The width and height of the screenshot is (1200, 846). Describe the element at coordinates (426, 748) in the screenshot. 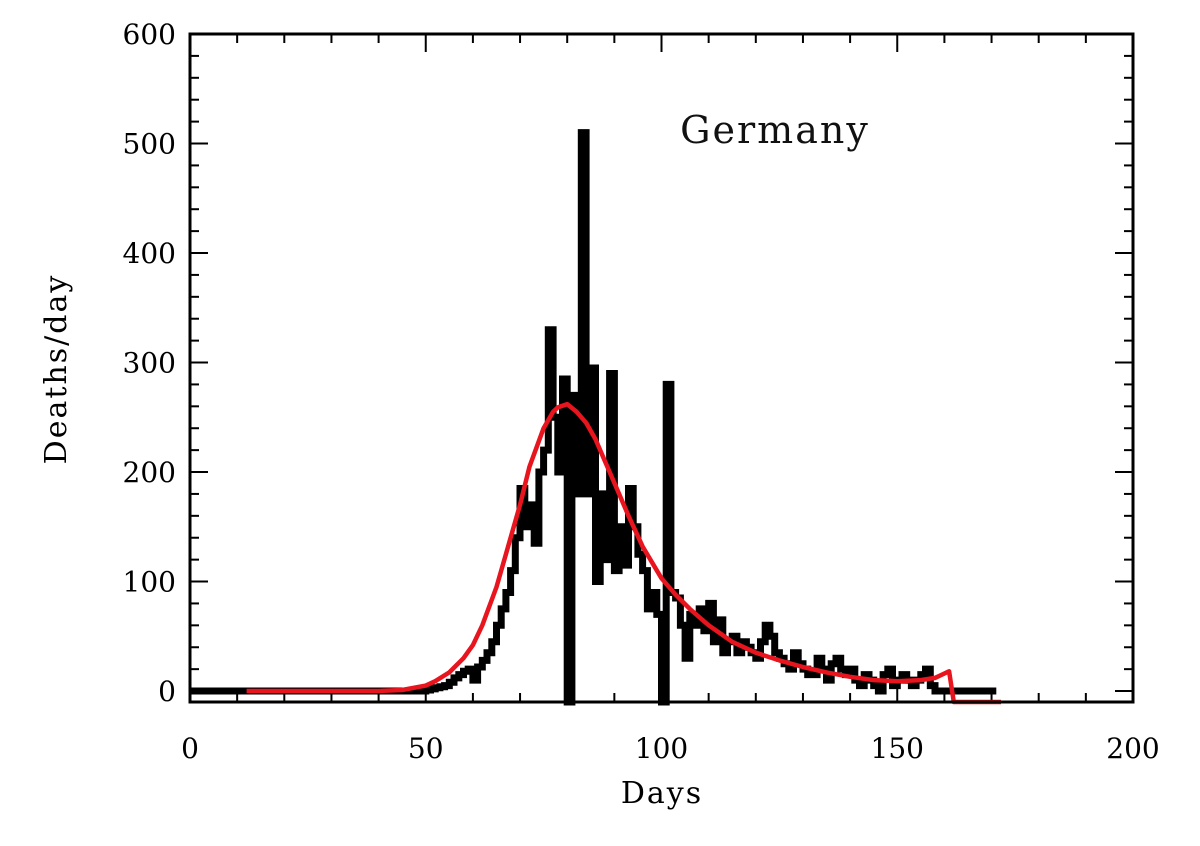

I see `x-tick-label: 50` at that location.